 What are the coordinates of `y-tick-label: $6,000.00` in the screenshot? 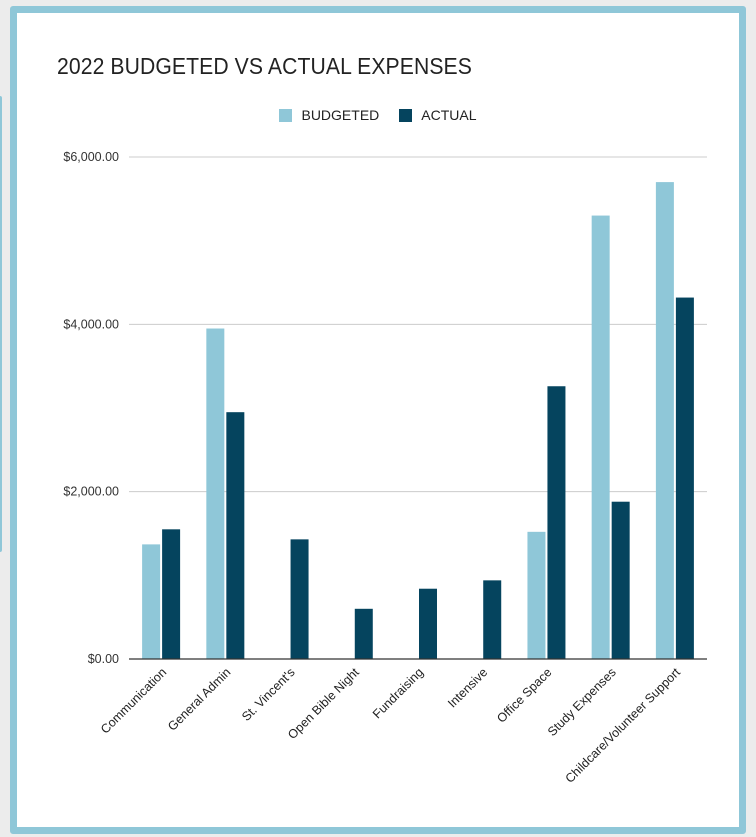 It's located at (91, 157).